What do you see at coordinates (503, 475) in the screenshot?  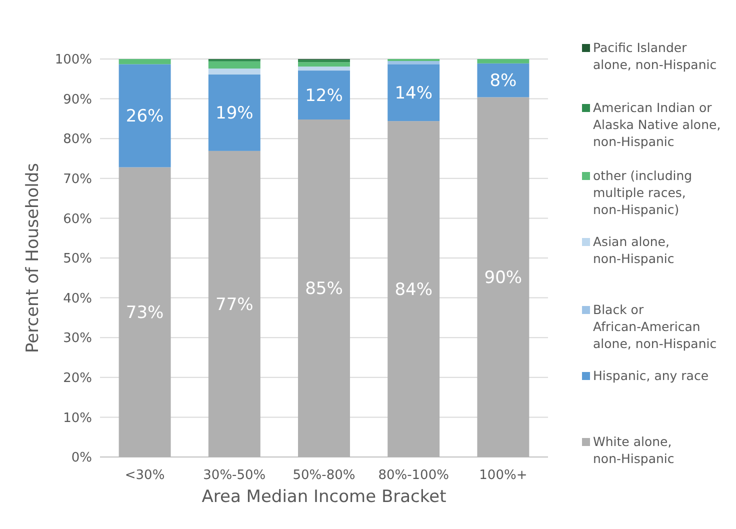 I see `x-tick-label: 100%+` at bounding box center [503, 475].